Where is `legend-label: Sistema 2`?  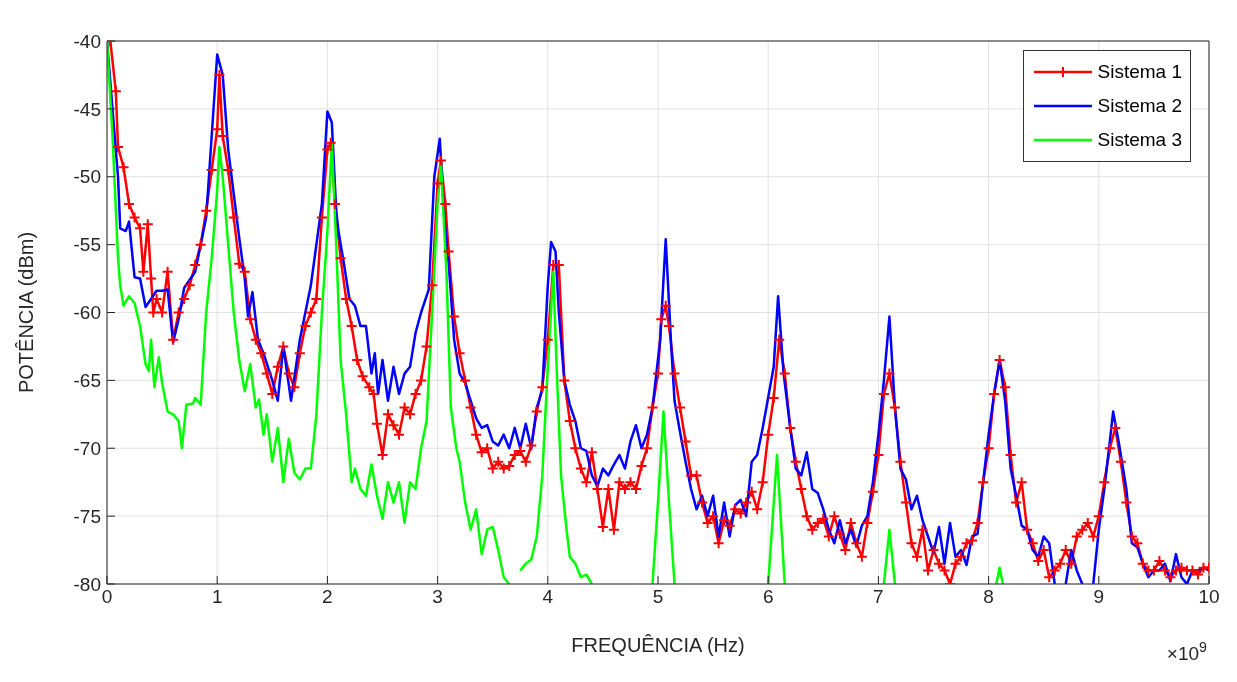 legend-label: Sistema 2 is located at coordinates (1139, 106).